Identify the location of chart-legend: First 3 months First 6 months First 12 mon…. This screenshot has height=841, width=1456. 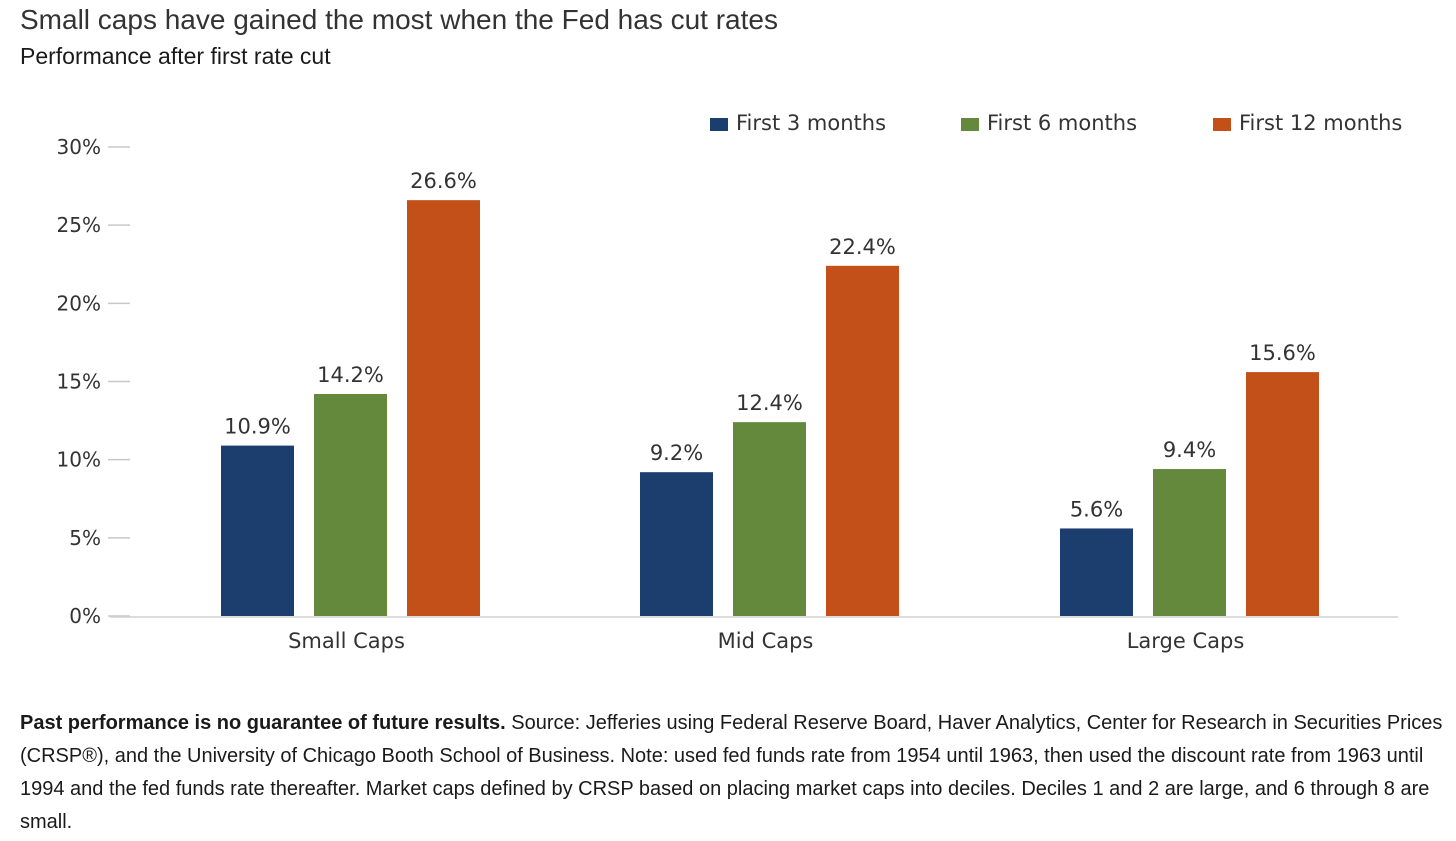
(1056, 123).